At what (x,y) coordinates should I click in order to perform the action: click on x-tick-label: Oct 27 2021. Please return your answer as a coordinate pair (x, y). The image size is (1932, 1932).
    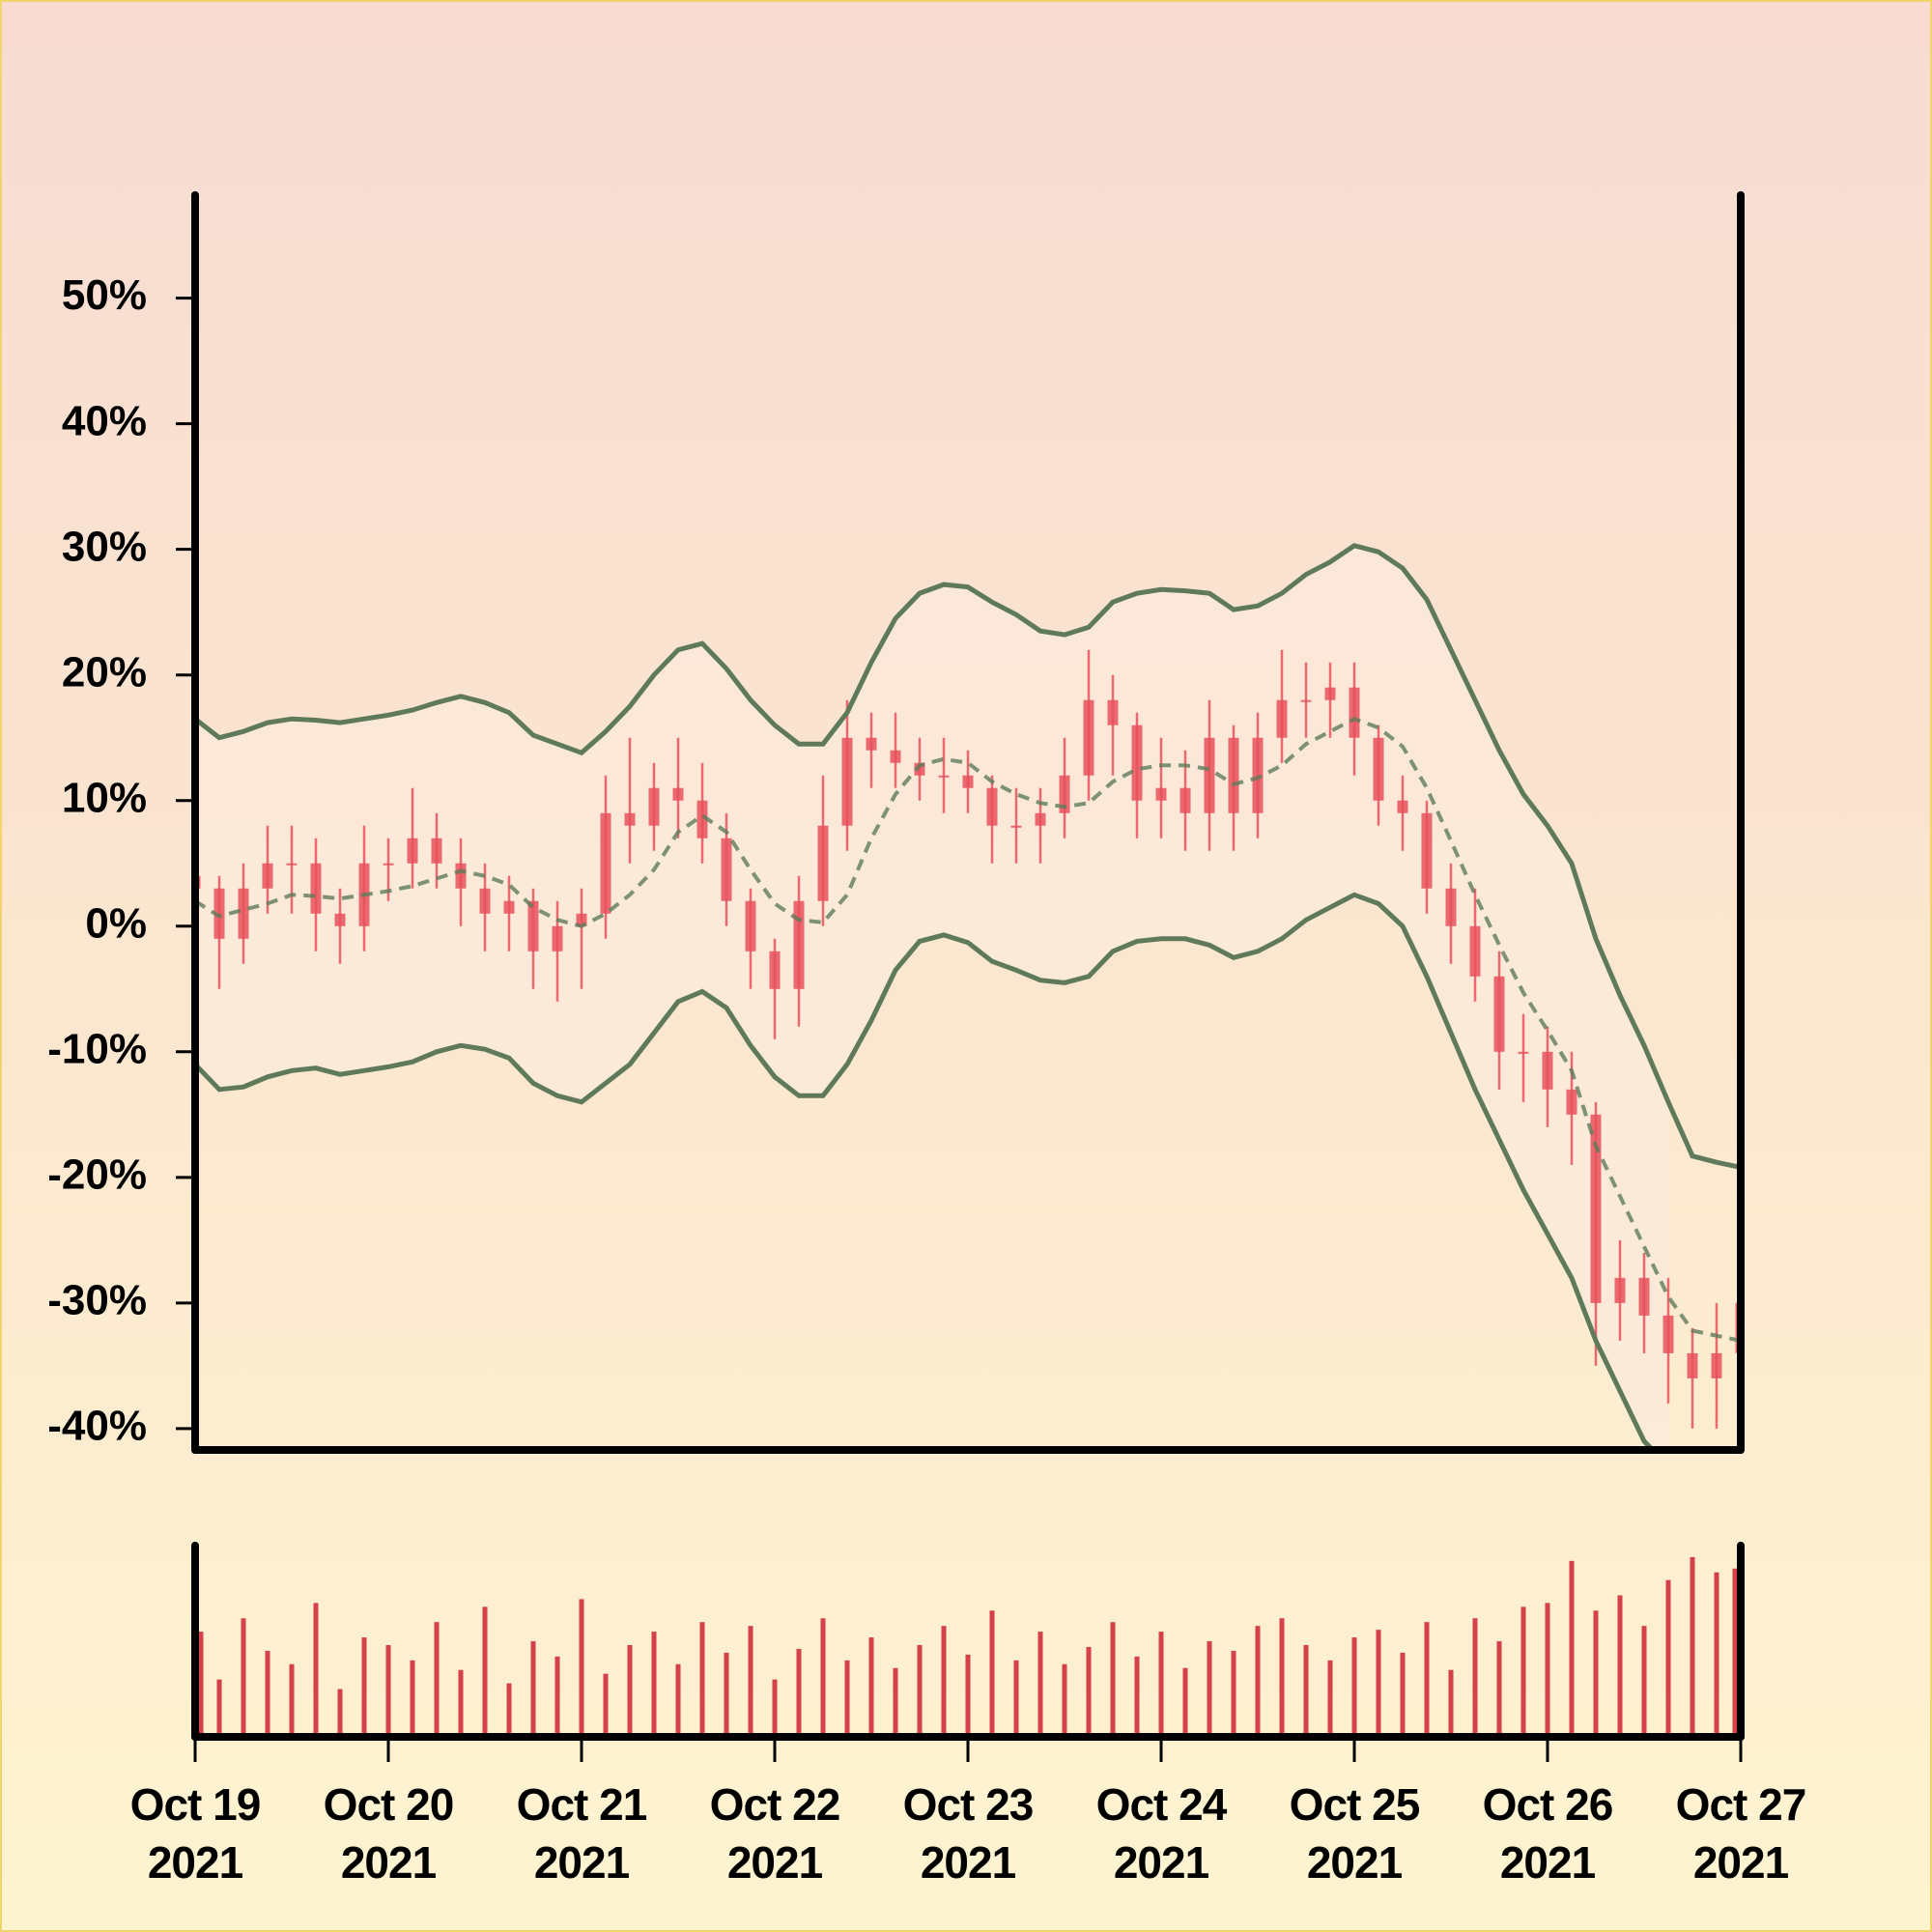
    Looking at the image, I should click on (1741, 1833).